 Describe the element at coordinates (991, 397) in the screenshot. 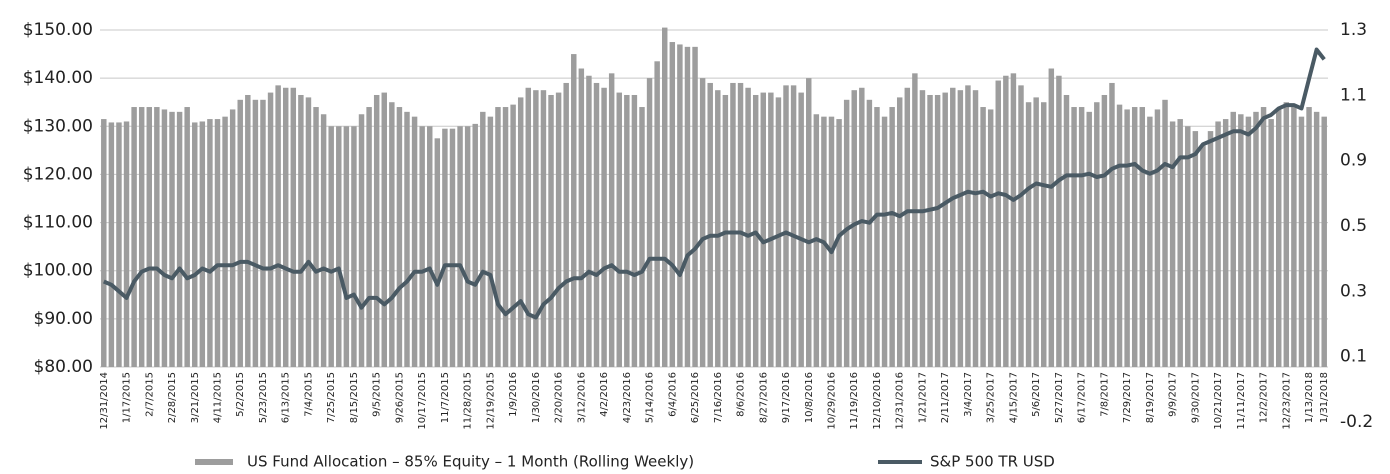

I see `x-tick-label: 3/25/2017` at that location.